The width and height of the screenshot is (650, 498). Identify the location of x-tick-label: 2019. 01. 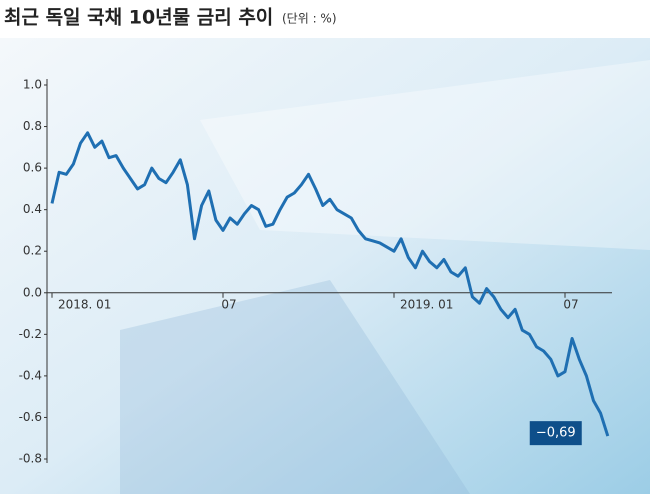
(426, 304).